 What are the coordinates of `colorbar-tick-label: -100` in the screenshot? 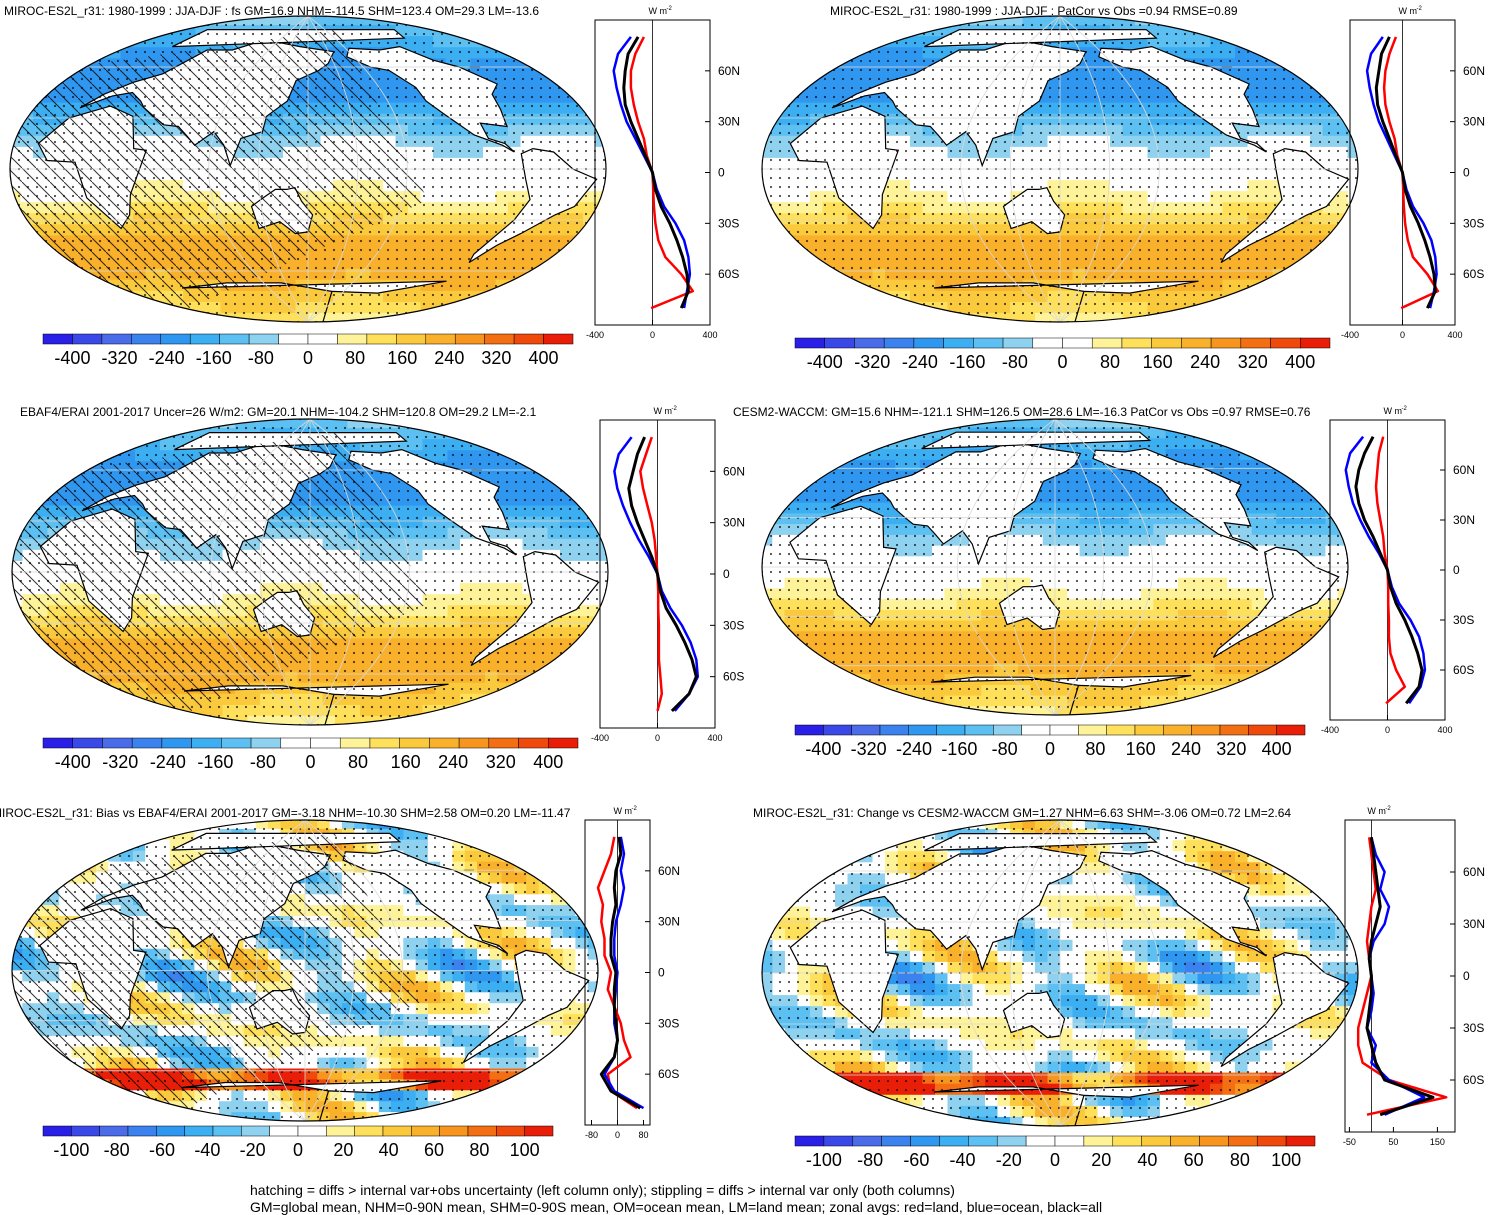 It's located at (71, 1150).